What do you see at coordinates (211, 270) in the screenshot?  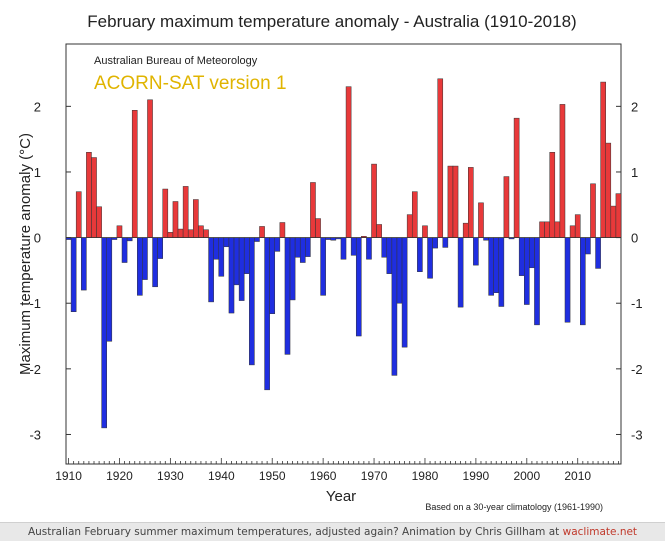 I see `bar-1938` at bounding box center [211, 270].